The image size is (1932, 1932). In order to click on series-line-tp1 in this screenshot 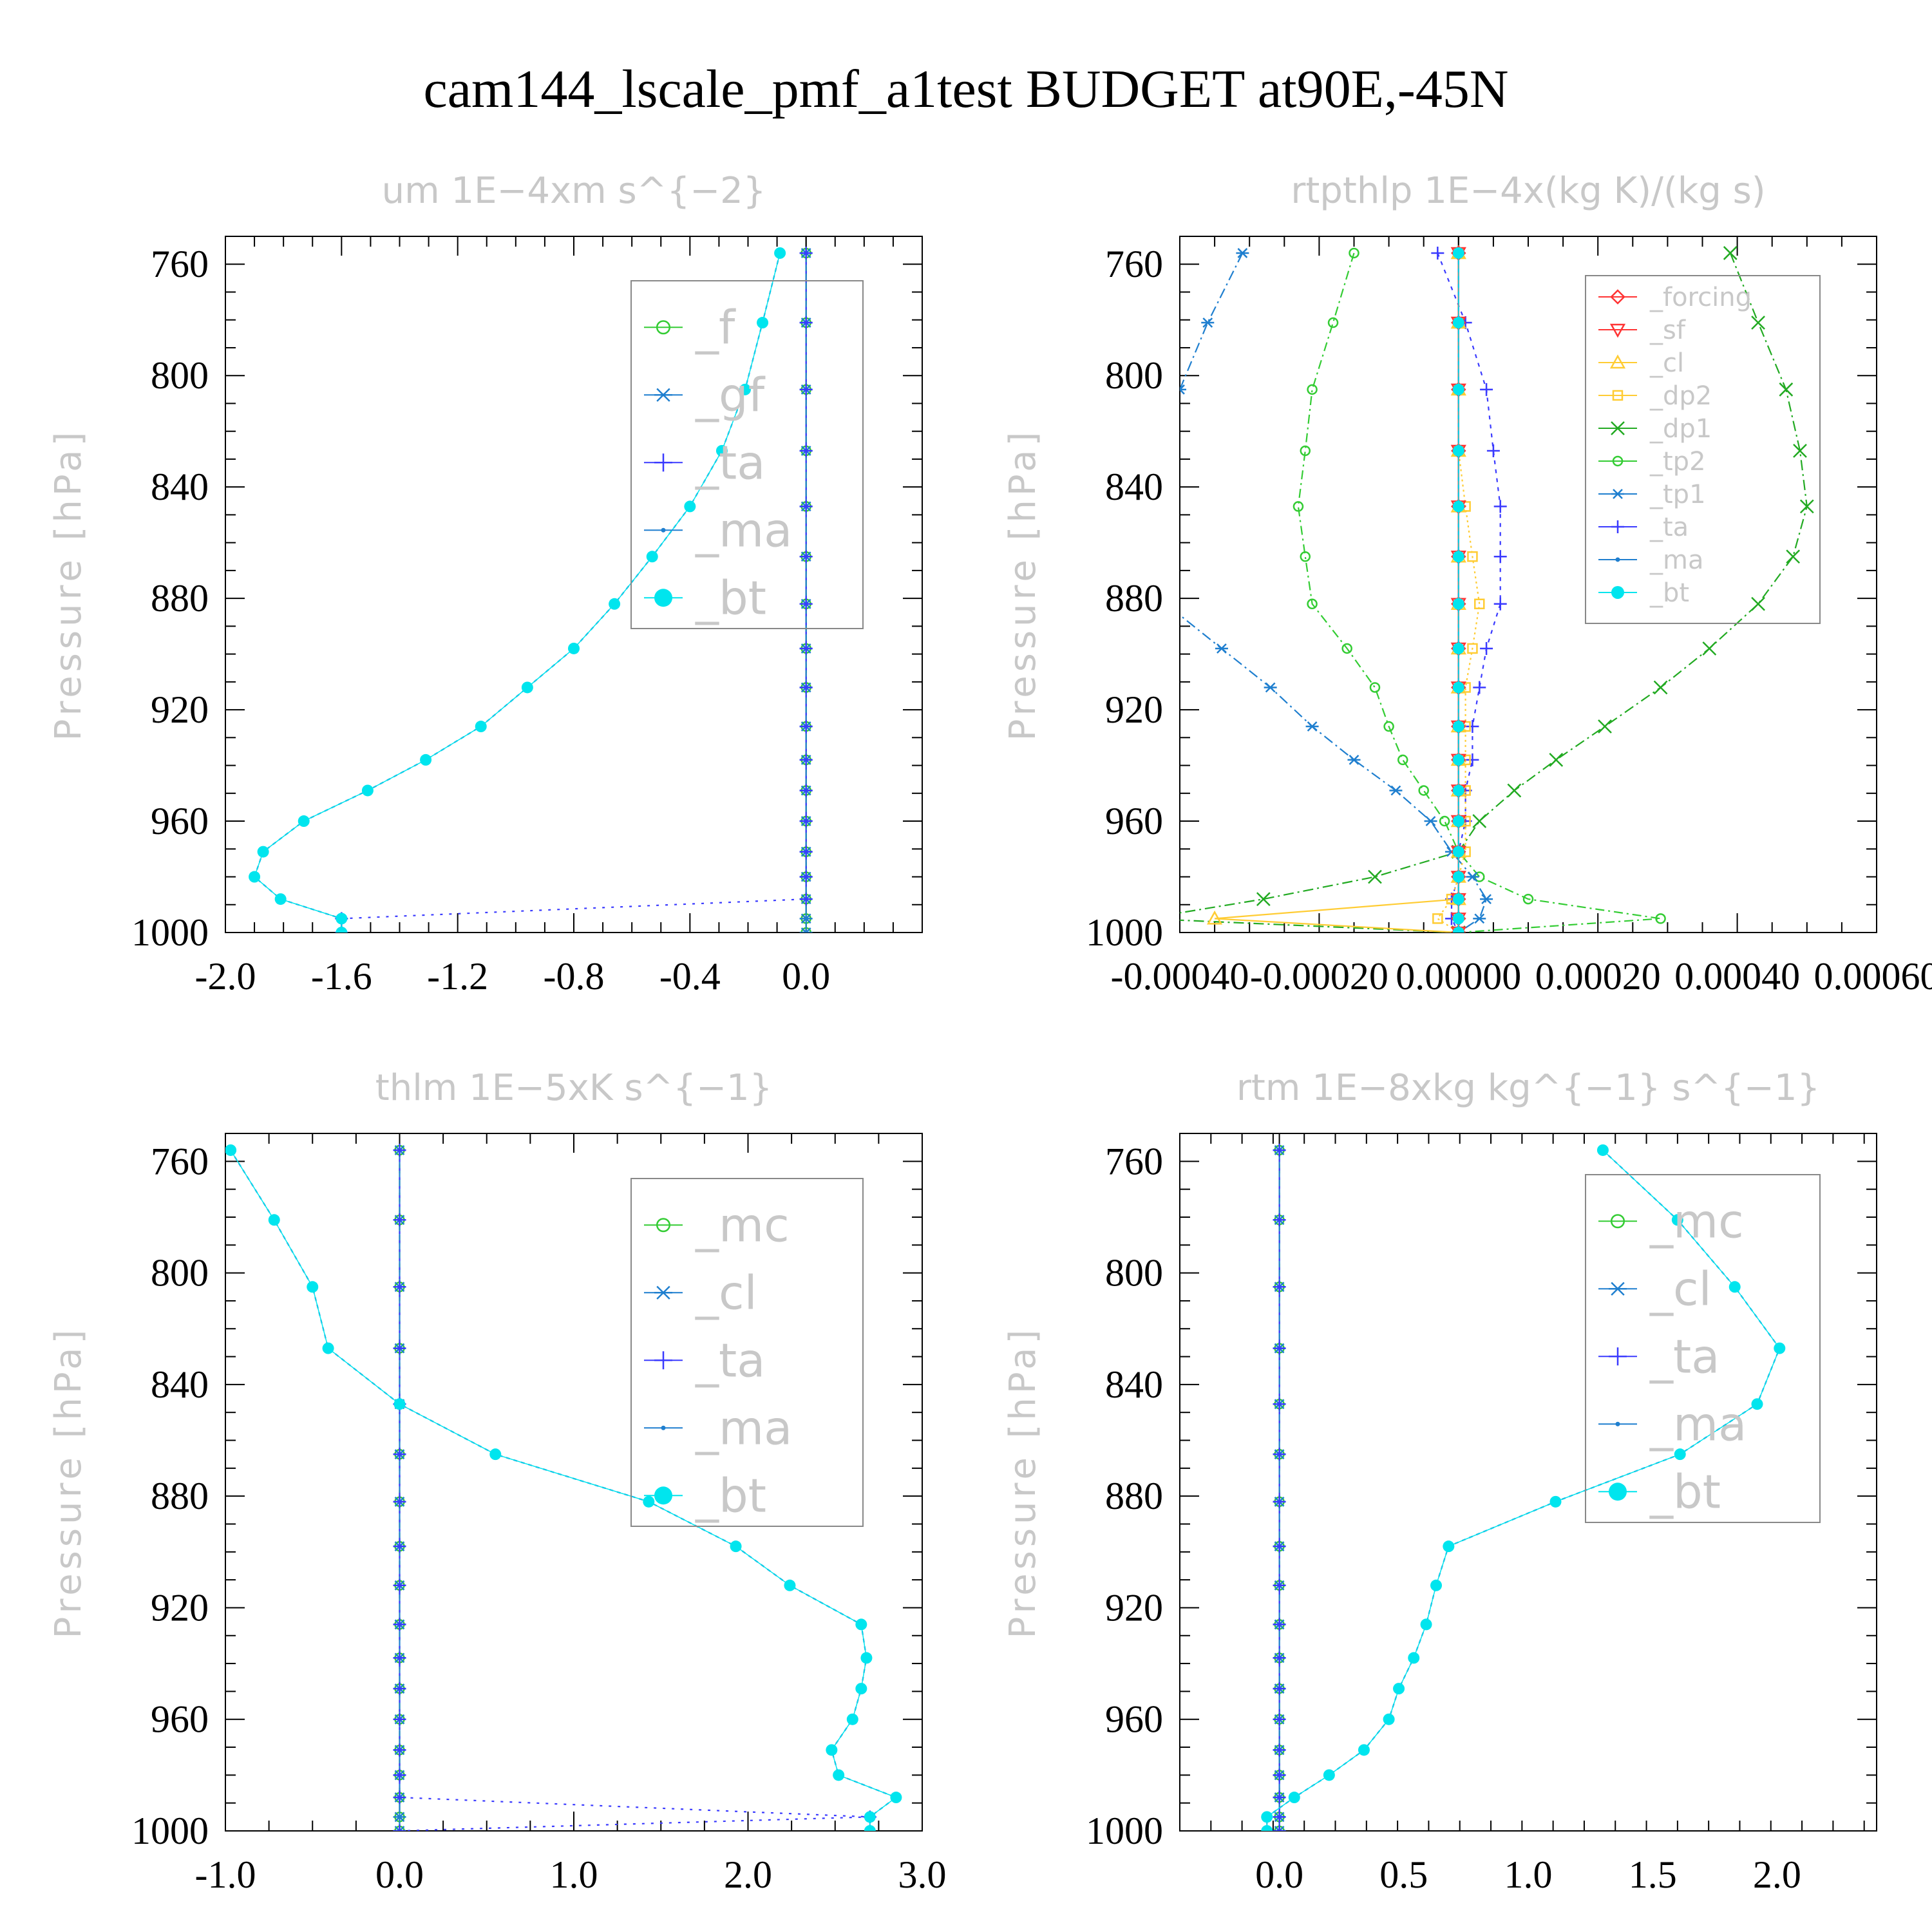, I will do `click(1334, 592)`.